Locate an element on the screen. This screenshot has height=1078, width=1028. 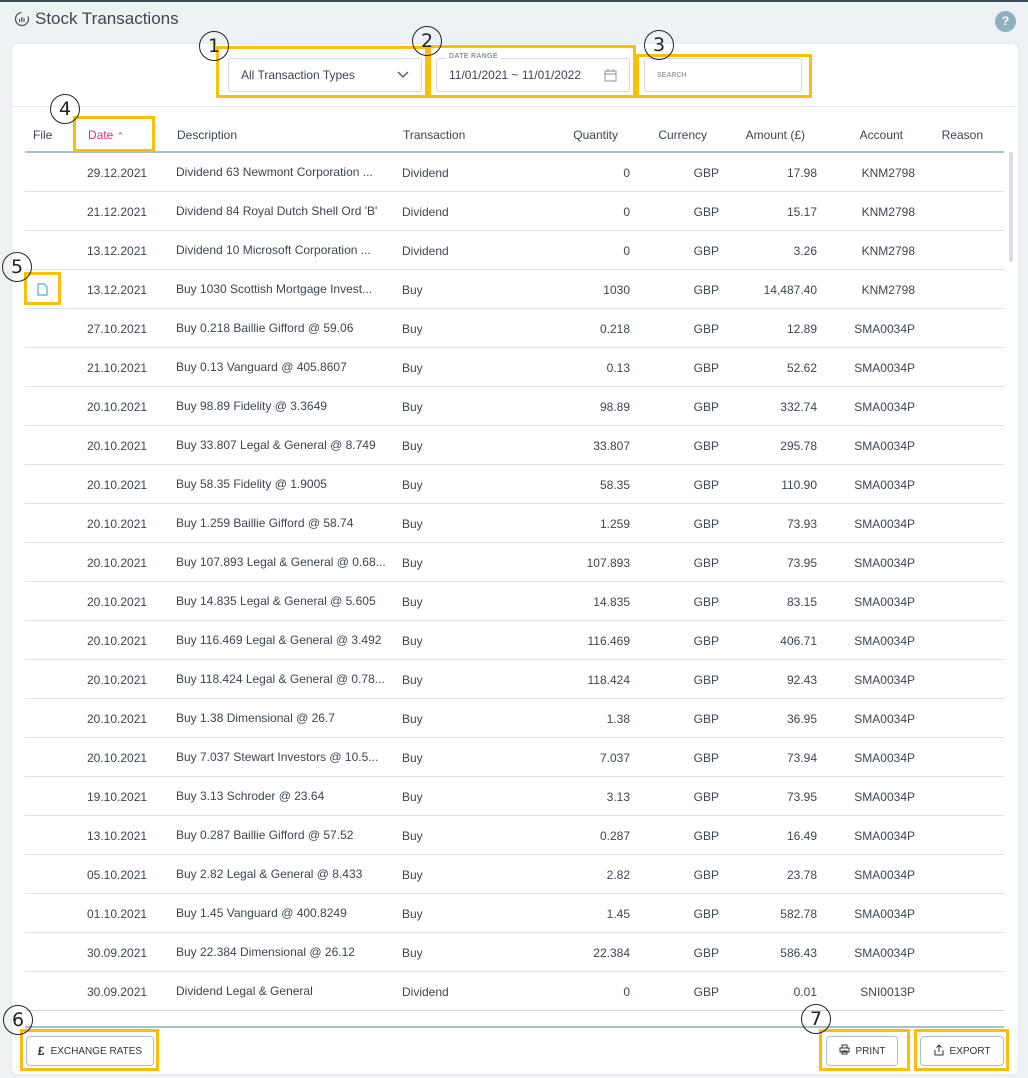
annotation-box-7b is located at coordinates (961, 1050).